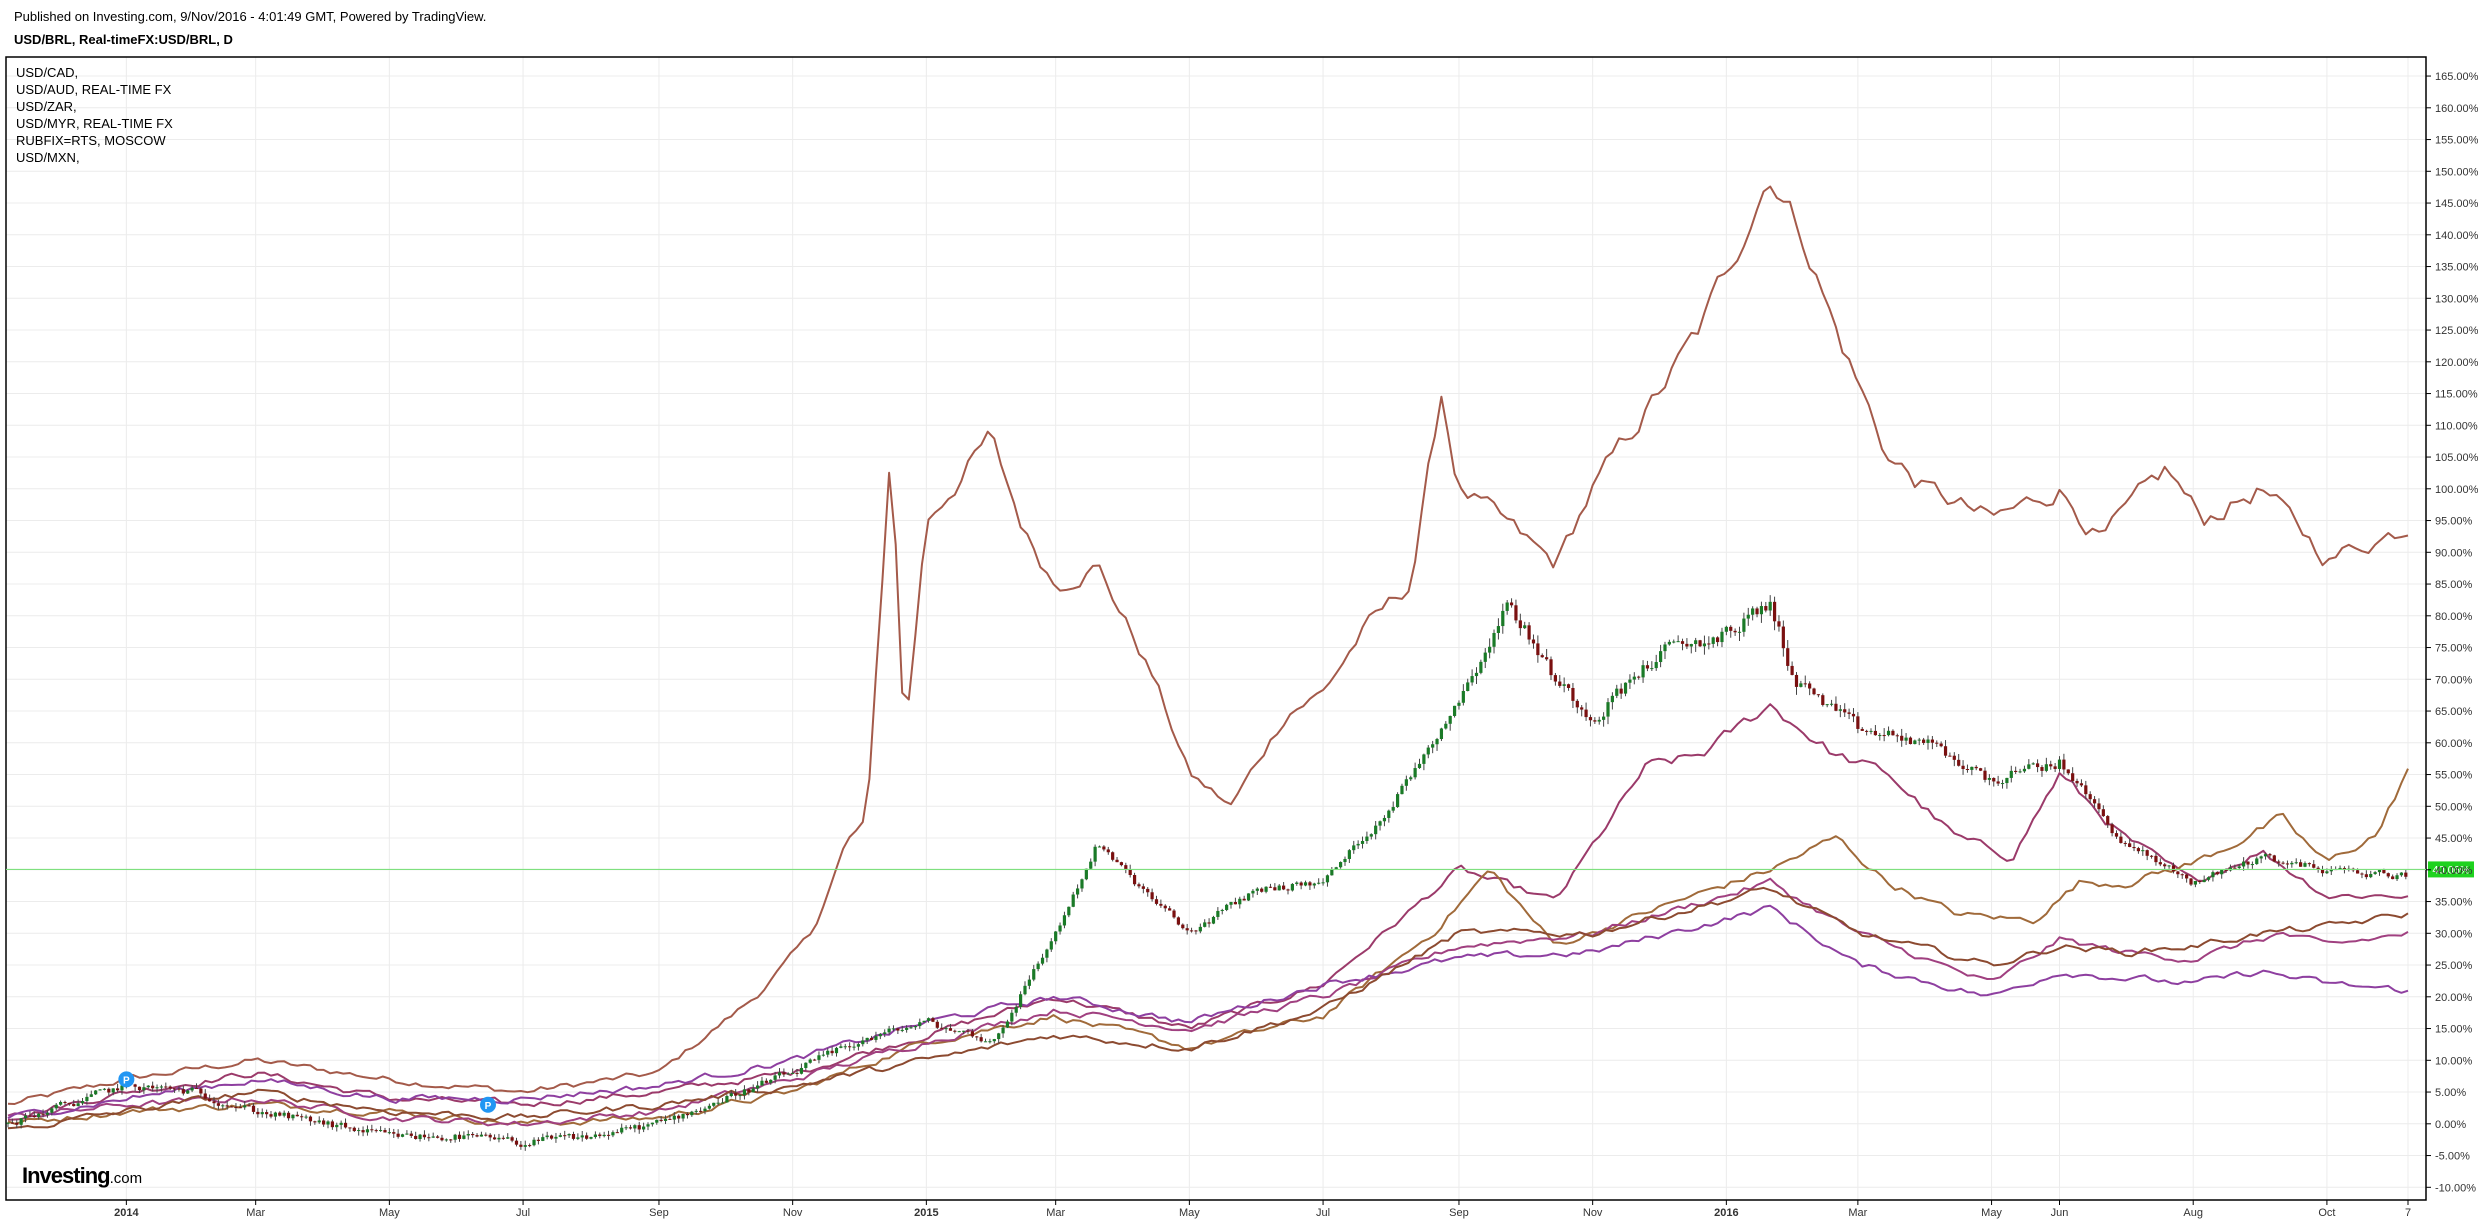 This screenshot has height=1222, width=2487. I want to click on x-tick-label: Jul, so click(523, 1213).